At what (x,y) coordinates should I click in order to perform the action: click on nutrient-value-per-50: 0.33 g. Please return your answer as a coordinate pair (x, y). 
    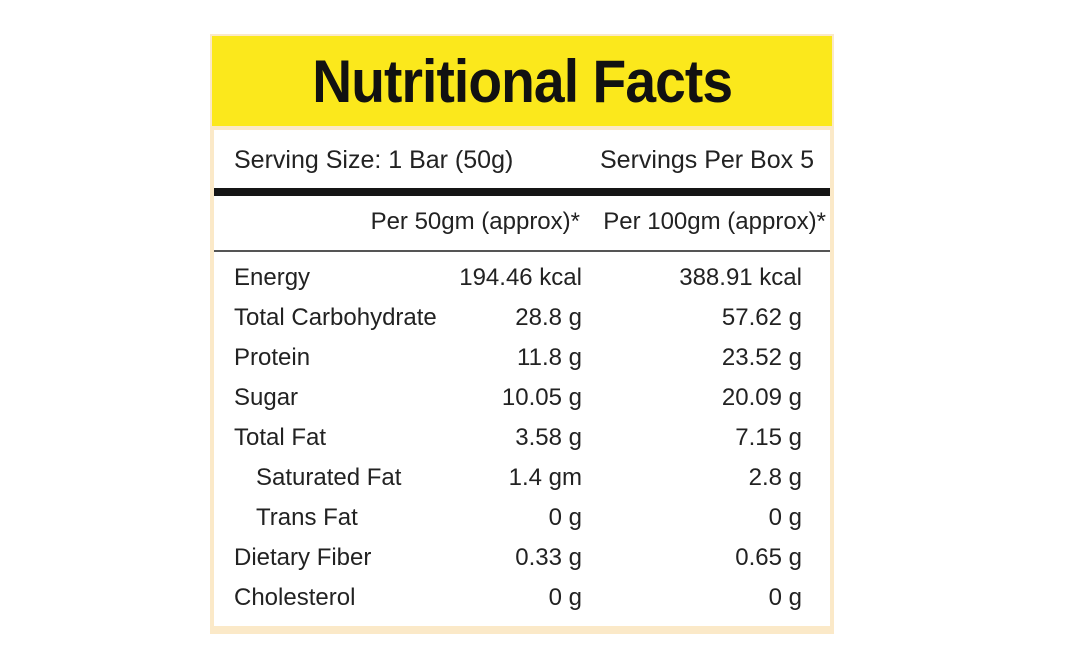
    Looking at the image, I should click on (548, 557).